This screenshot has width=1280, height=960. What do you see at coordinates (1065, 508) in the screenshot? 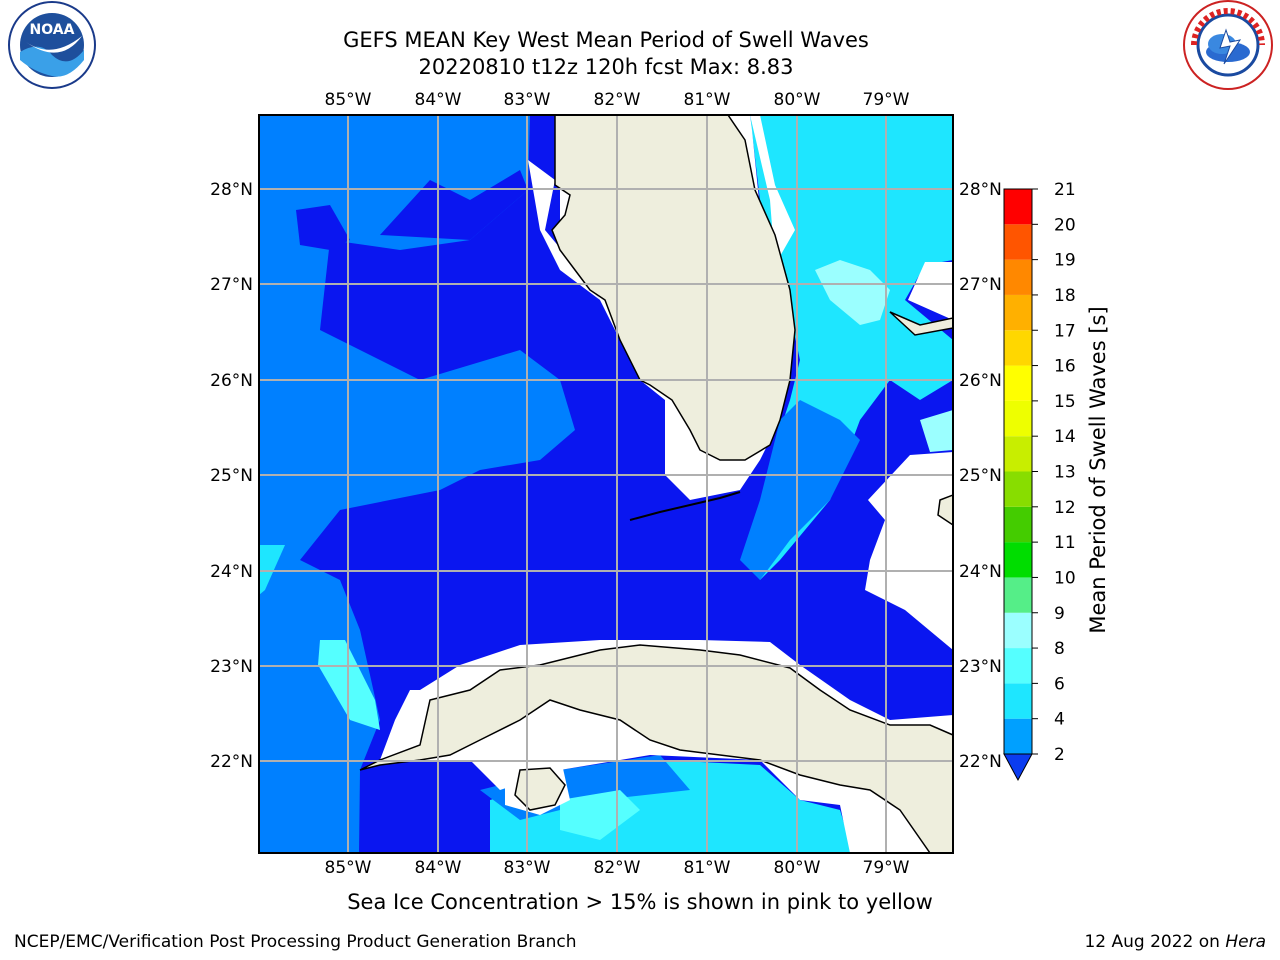
I see `colorbar-tick-label: 12` at bounding box center [1065, 508].